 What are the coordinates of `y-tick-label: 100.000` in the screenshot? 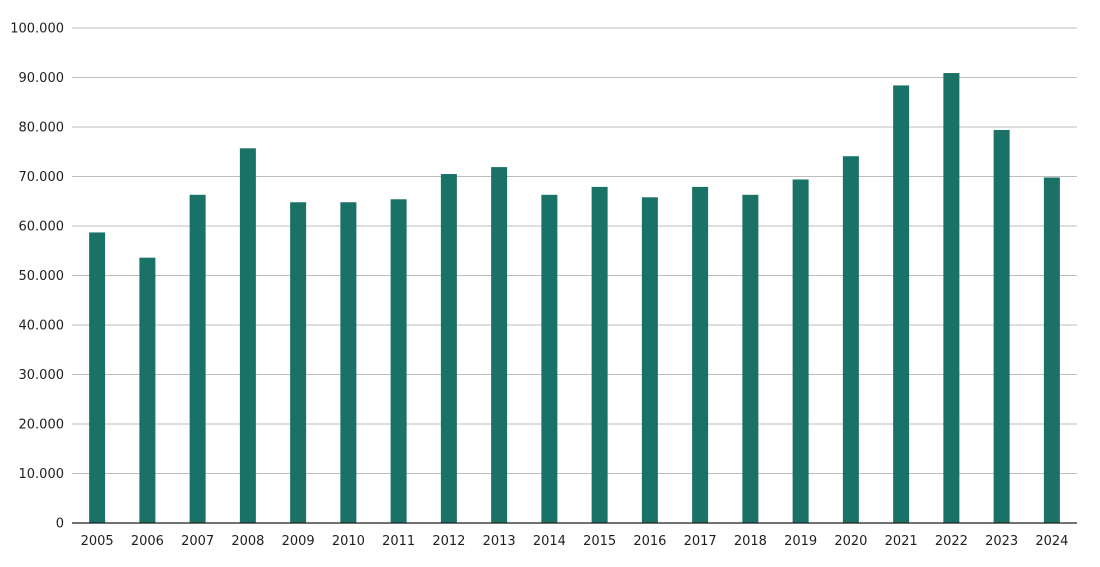 It's located at (37, 29).